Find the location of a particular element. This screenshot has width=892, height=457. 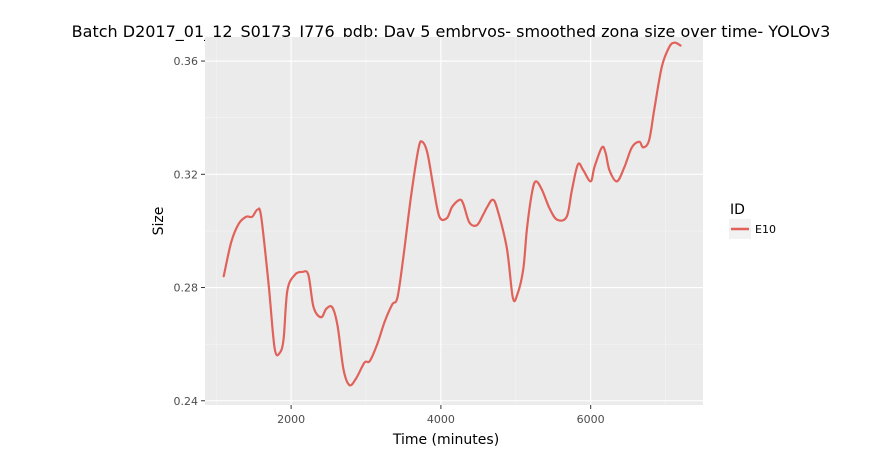

y-axis: 0.24 0.28 0.32 0.36 is located at coordinates (189, 231).